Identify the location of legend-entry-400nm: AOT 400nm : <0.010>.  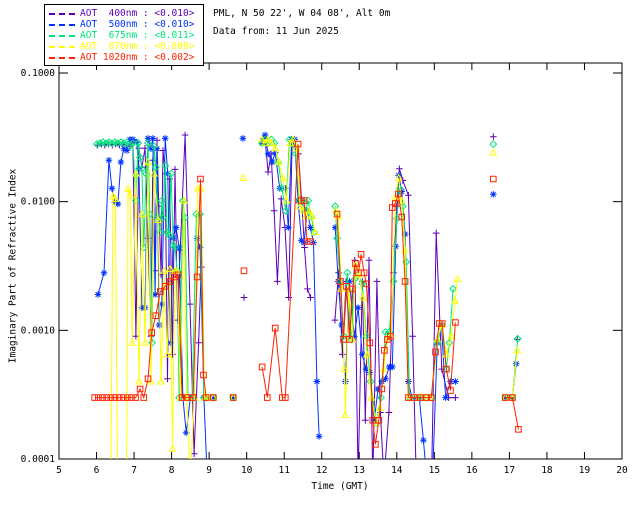
(124, 13).